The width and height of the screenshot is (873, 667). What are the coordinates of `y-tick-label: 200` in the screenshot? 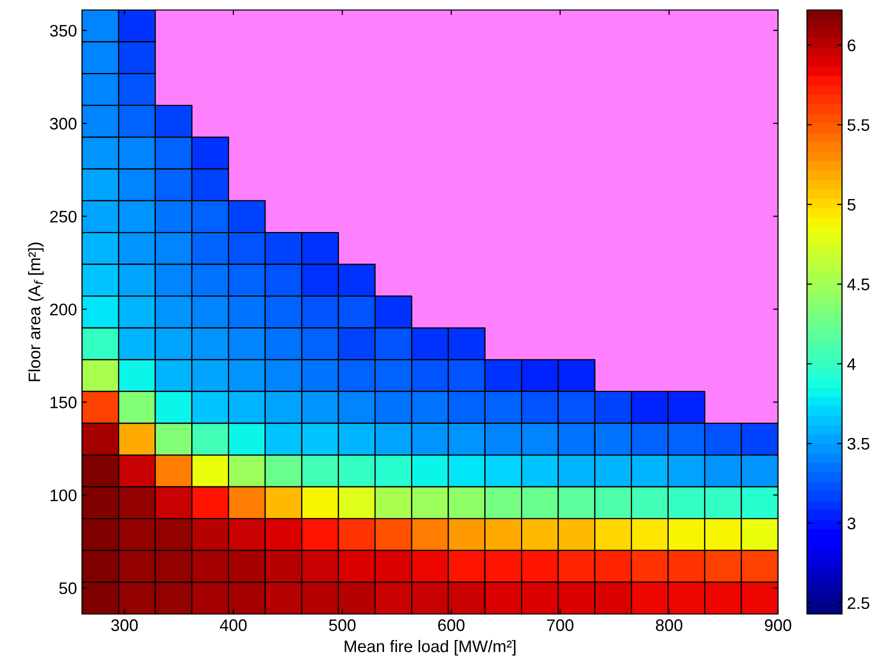 It's located at (63, 310).